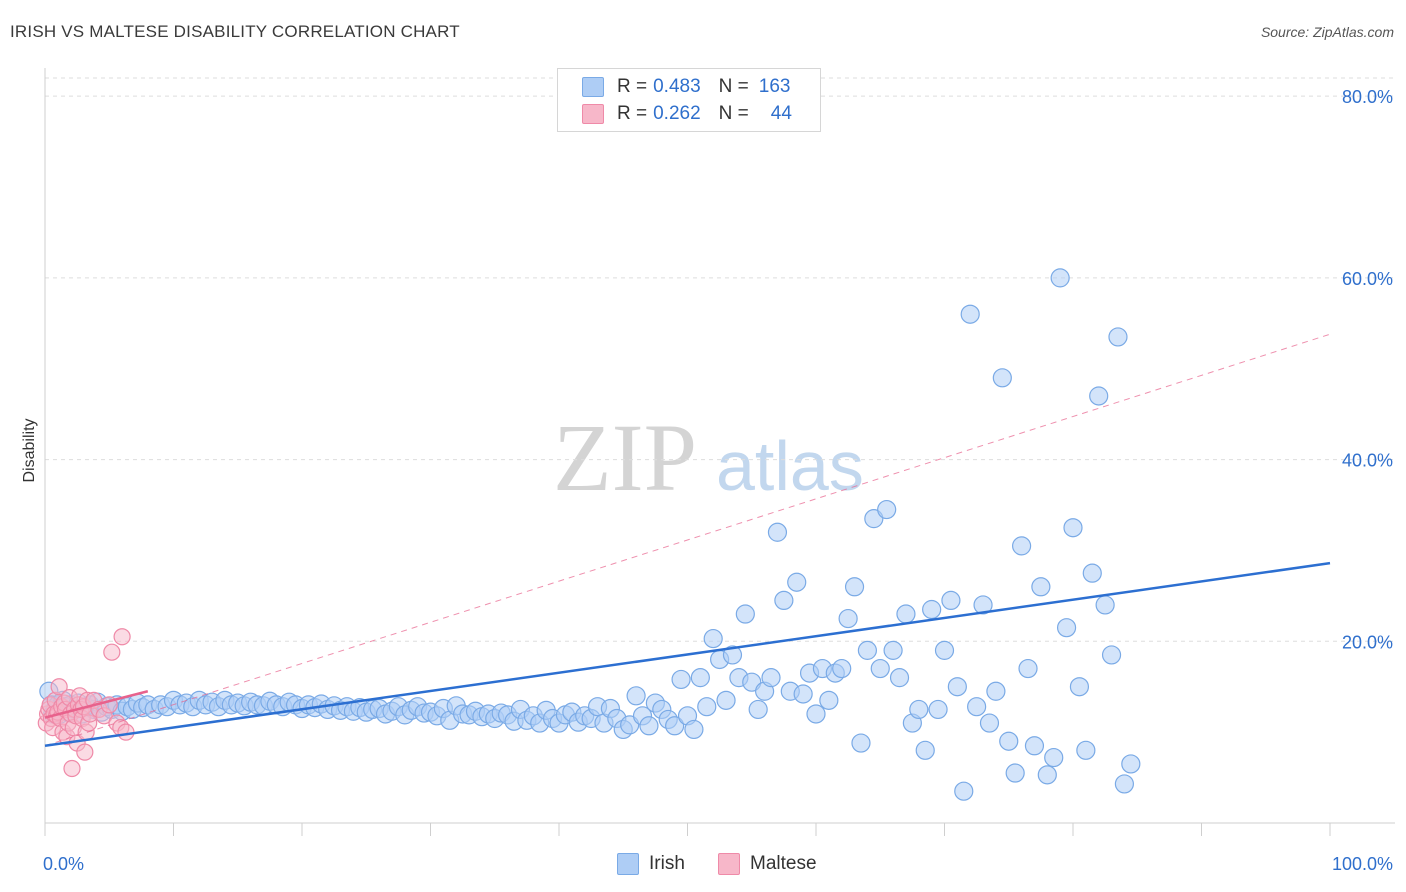  Describe the element at coordinates (628, 864) in the screenshot. I see `irish-legend-swatch` at that location.